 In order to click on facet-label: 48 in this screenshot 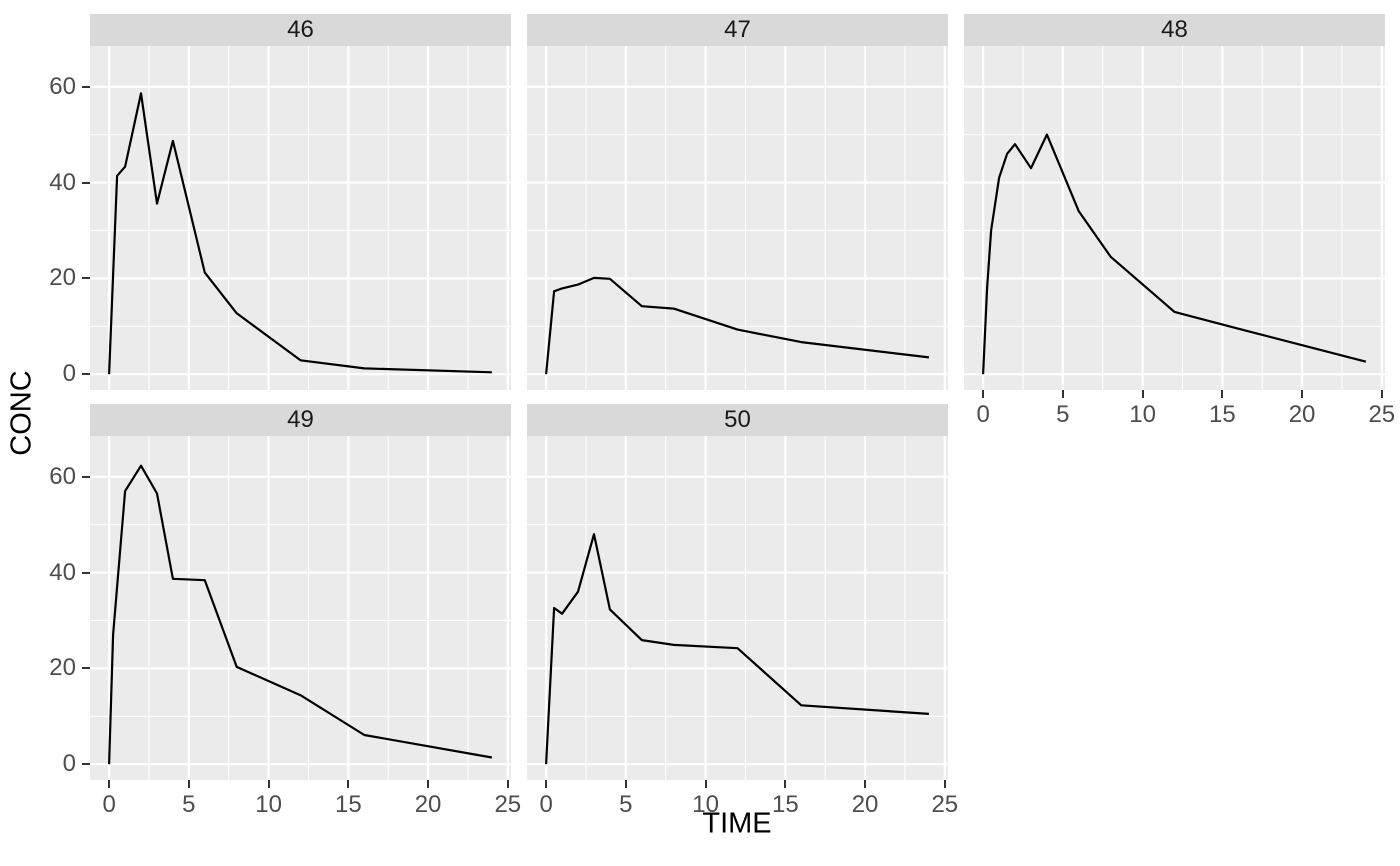, I will do `click(1174, 29)`.